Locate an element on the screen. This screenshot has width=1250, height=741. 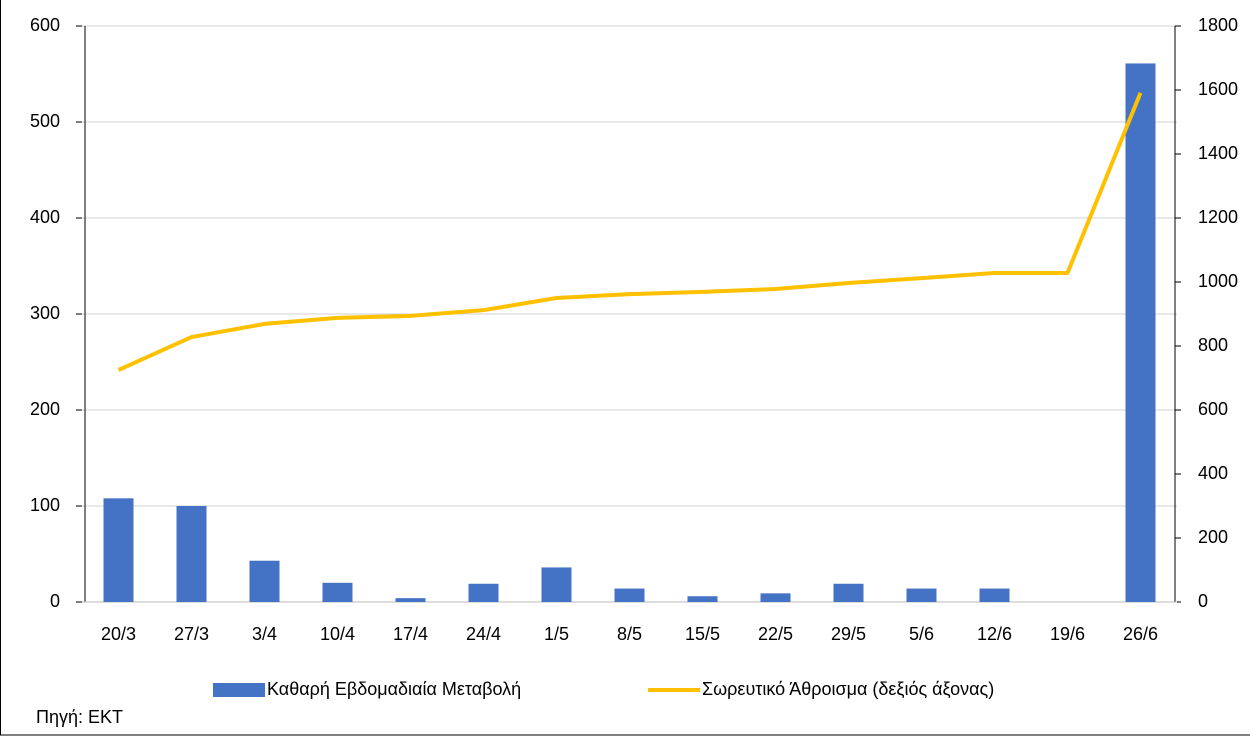
x-tick-label: 10/4 is located at coordinates (337, 634).